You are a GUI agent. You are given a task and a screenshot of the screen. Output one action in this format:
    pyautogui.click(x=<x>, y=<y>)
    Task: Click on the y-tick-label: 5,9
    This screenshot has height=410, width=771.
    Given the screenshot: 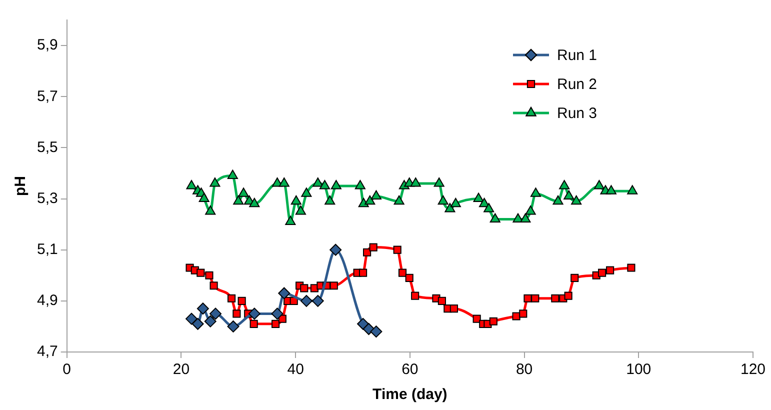 What is the action you would take?
    pyautogui.click(x=47, y=45)
    